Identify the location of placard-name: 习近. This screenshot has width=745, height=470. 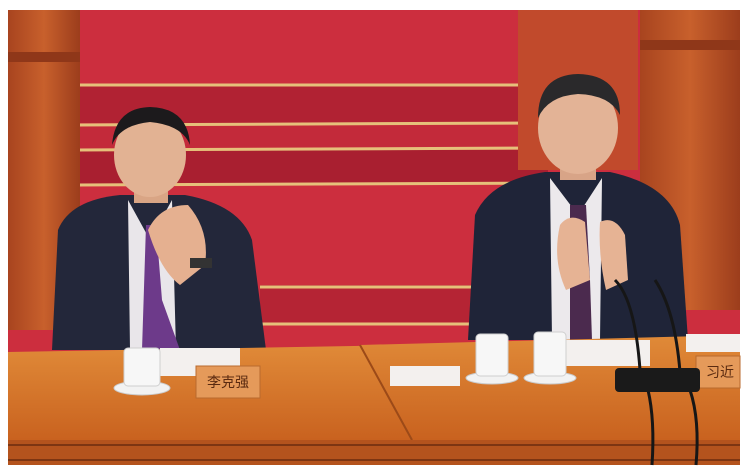
(720, 373).